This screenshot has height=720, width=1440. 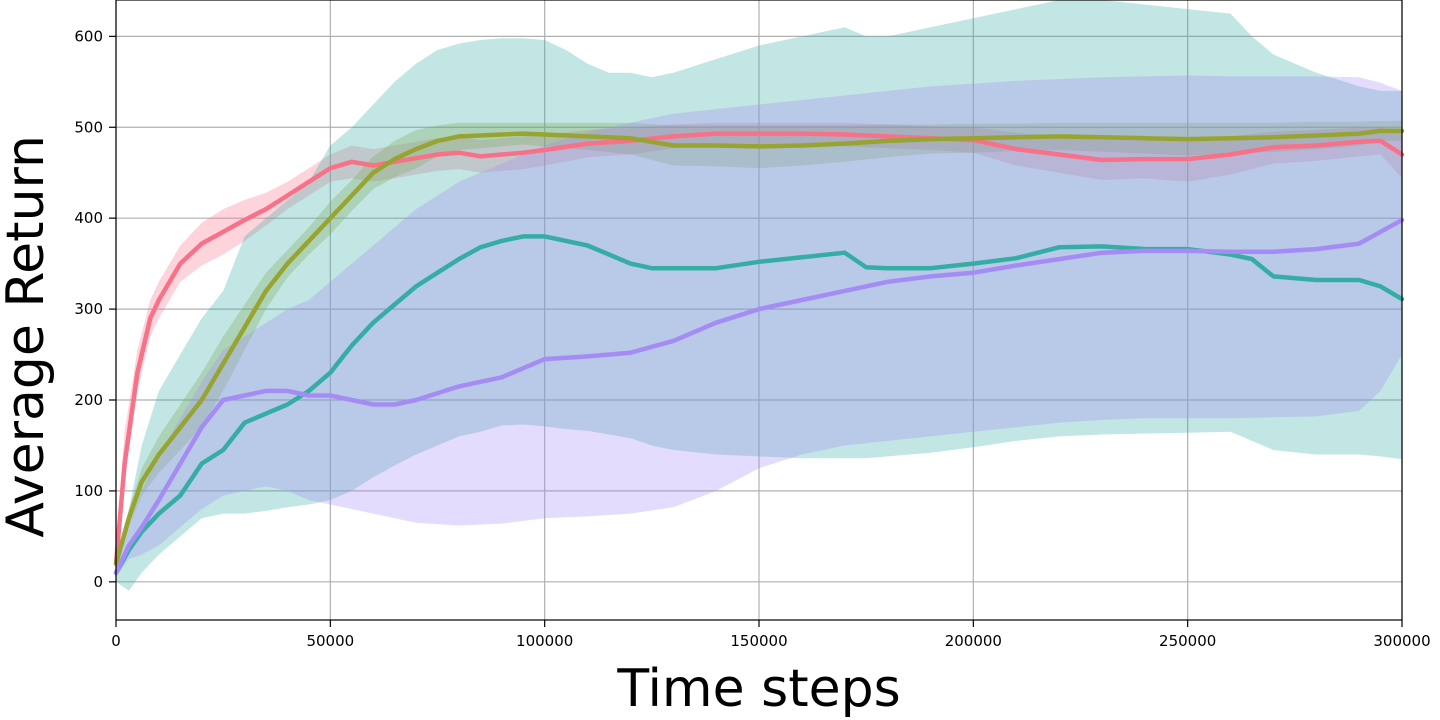 I want to click on x-tick-label: 150000, so click(x=758, y=641).